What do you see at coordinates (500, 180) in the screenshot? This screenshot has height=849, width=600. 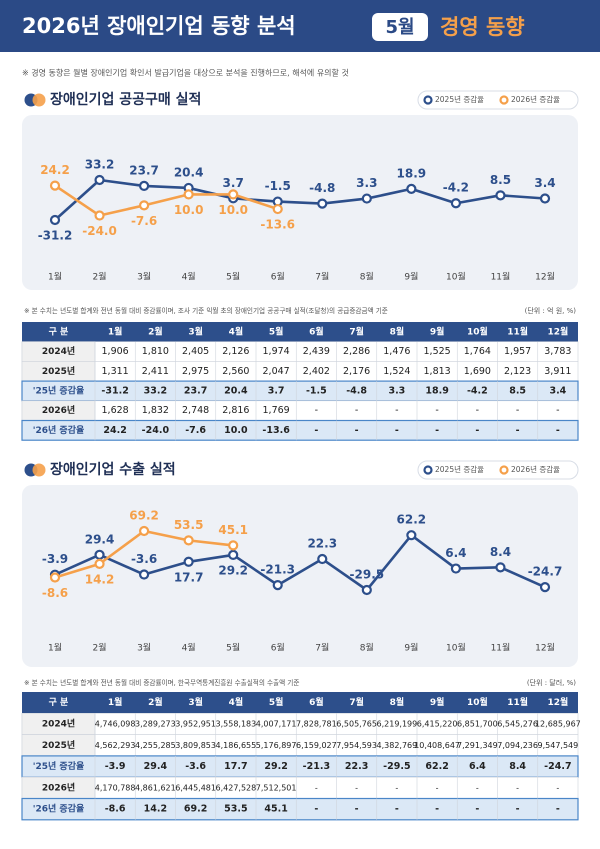 I see `data-label: 8.5` at bounding box center [500, 180].